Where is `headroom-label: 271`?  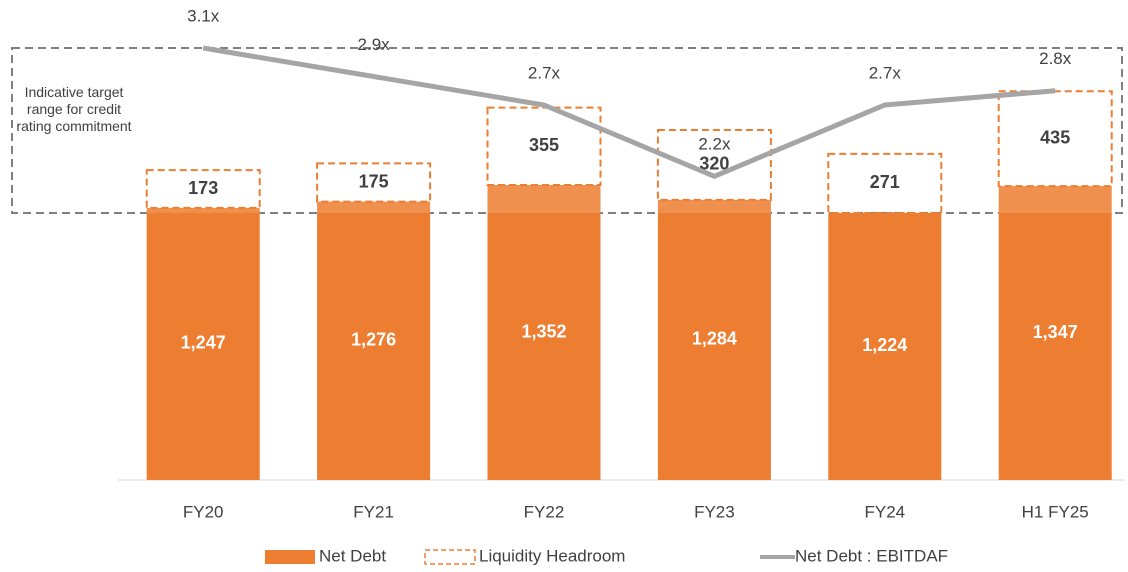
headroom-label: 271 is located at coordinates (885, 182).